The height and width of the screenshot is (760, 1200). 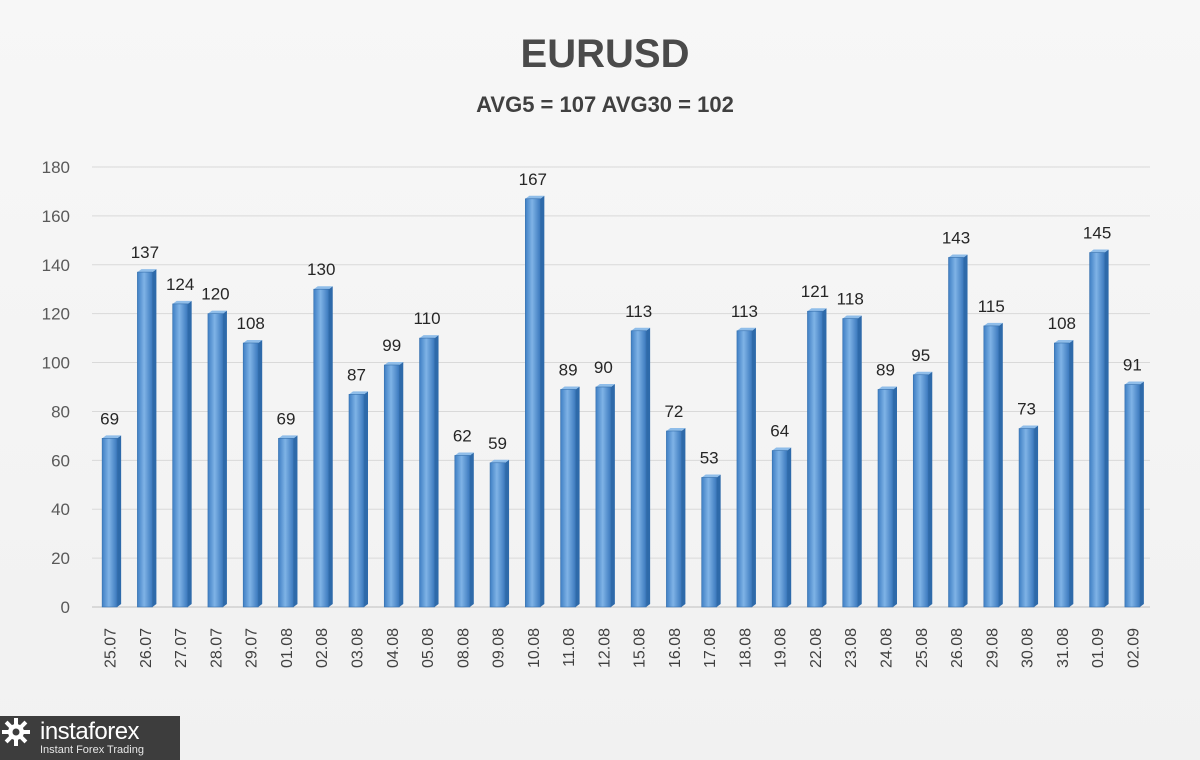 I want to click on x-tick-label: 09.08, so click(x=499, y=648).